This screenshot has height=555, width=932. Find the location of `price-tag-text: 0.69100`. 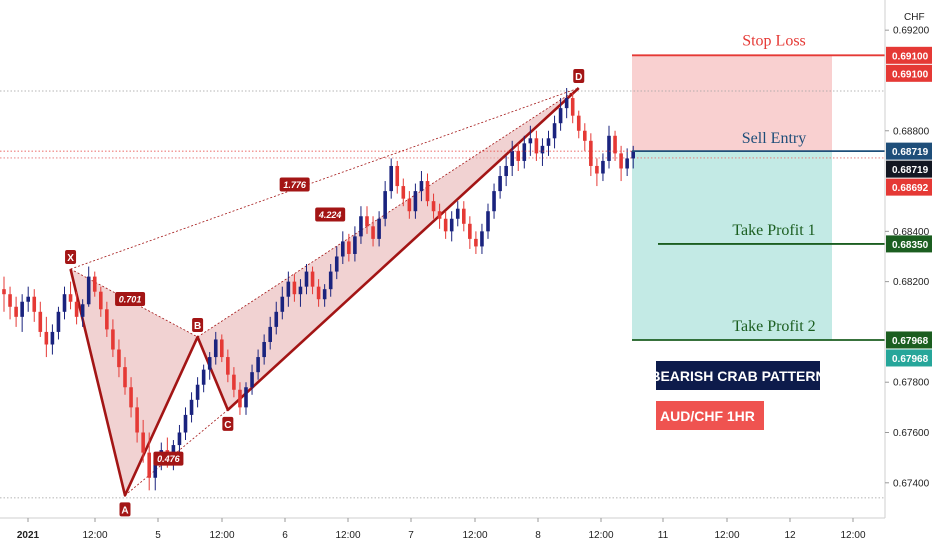

price-tag-text: 0.69100 is located at coordinates (910, 74).